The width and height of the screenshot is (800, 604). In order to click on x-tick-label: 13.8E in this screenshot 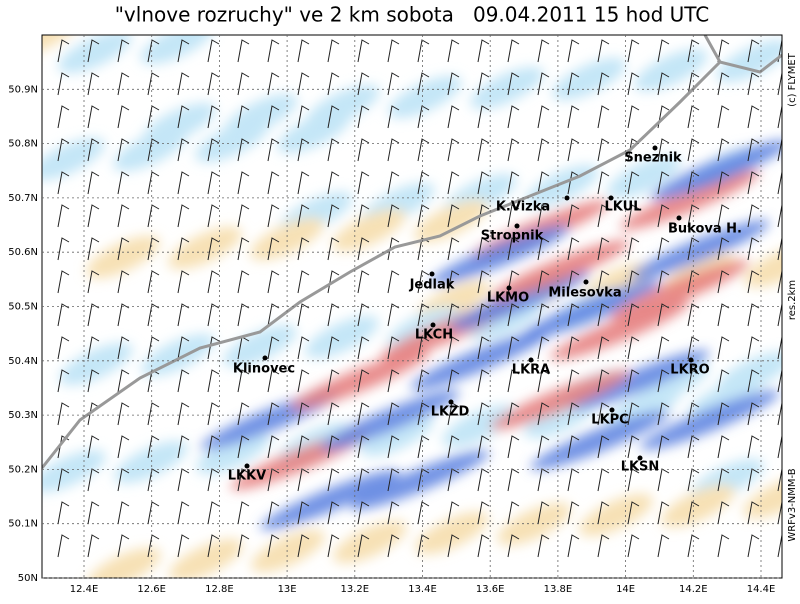, I will do `click(558, 589)`.